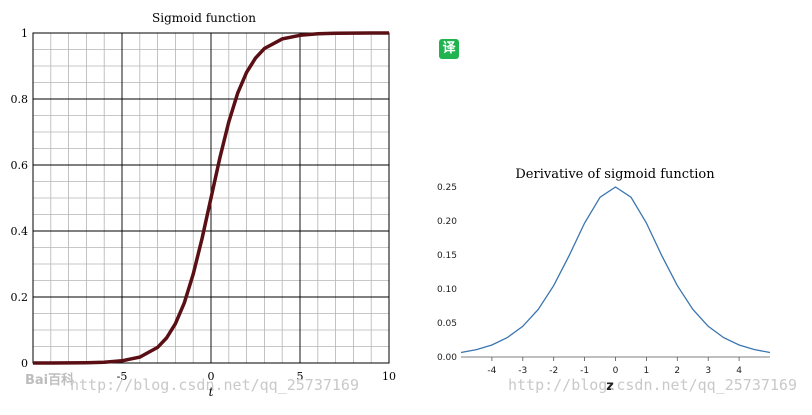 This screenshot has width=812, height=415. What do you see at coordinates (389, 376) in the screenshot?
I see `x-tick-label: 10` at bounding box center [389, 376].